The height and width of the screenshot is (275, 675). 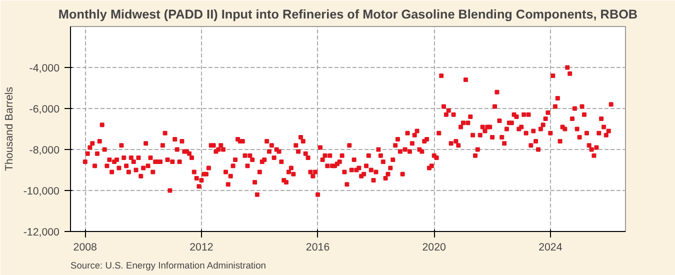 What do you see at coordinates (550, 248) in the screenshot?
I see `x-tick-label: 2024` at bounding box center [550, 248].